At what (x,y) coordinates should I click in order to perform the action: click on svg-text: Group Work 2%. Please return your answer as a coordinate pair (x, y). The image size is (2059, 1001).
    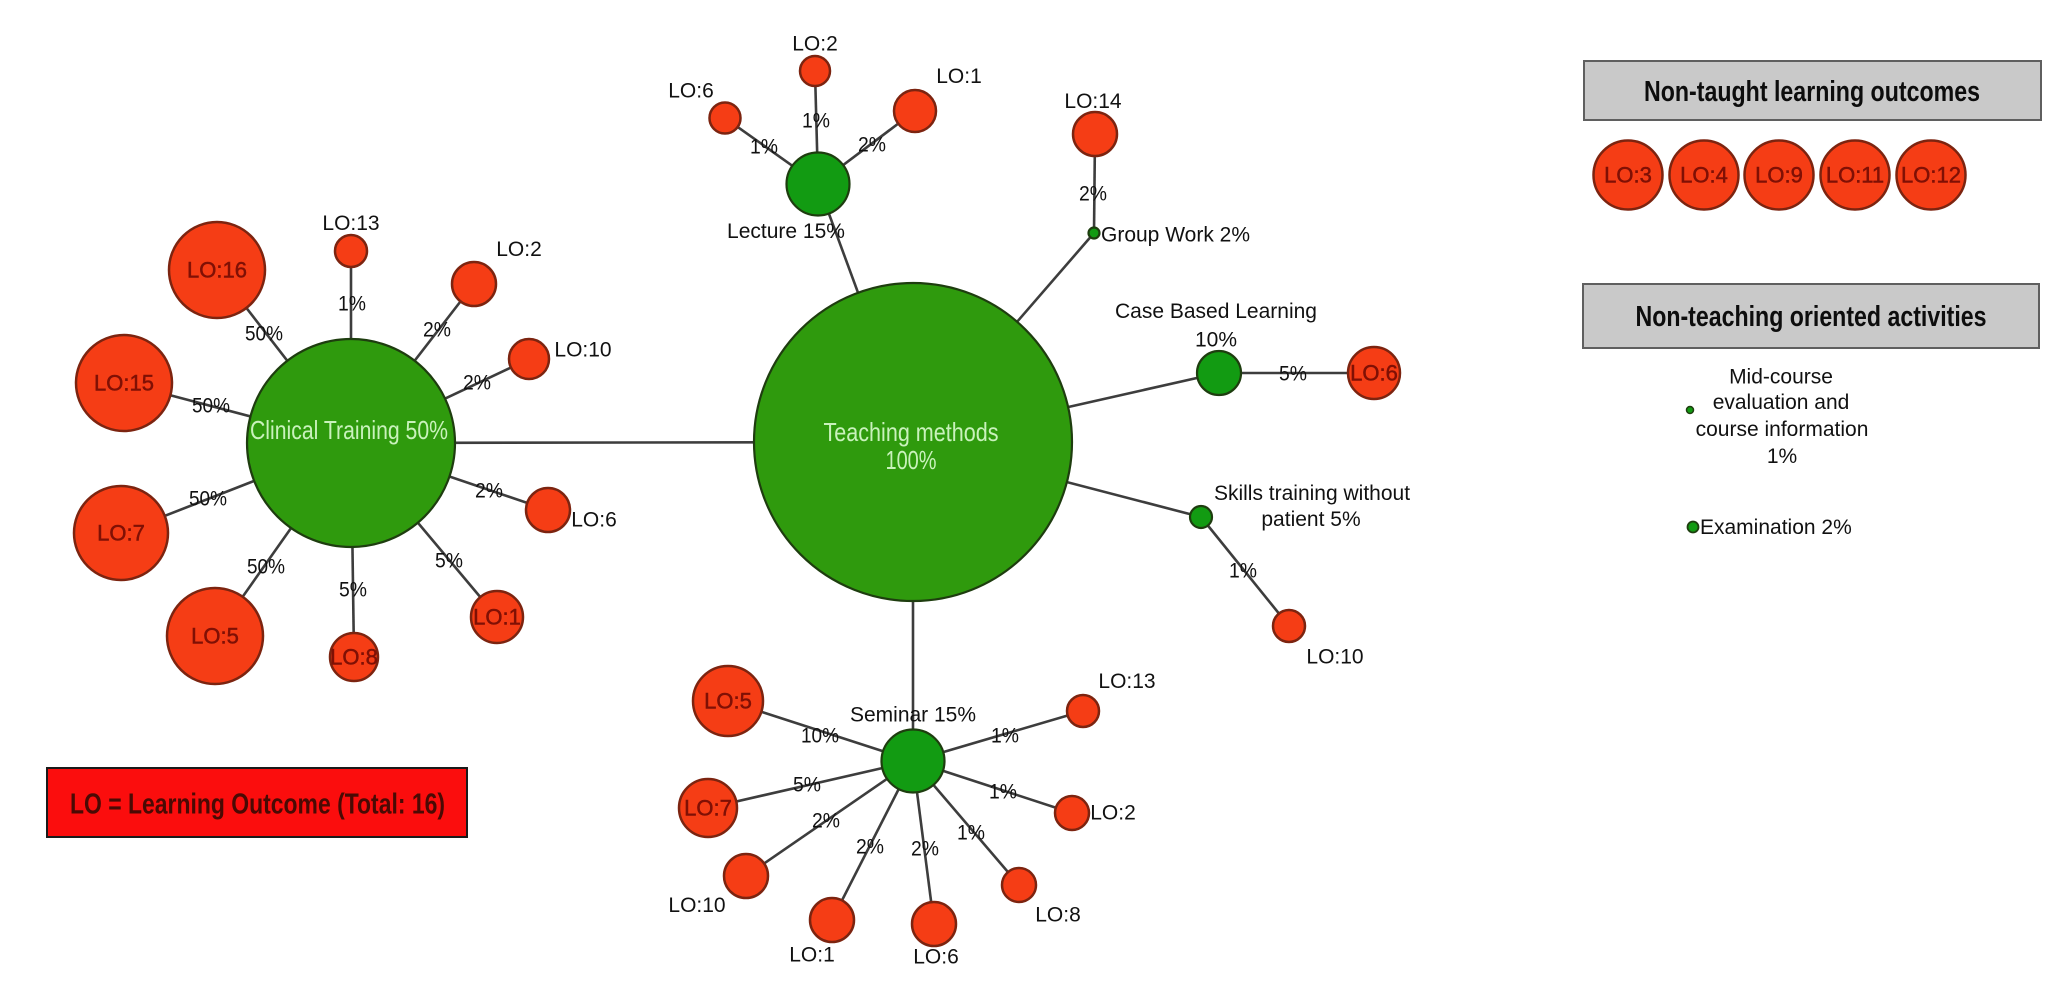
    Looking at the image, I should click on (1175, 235).